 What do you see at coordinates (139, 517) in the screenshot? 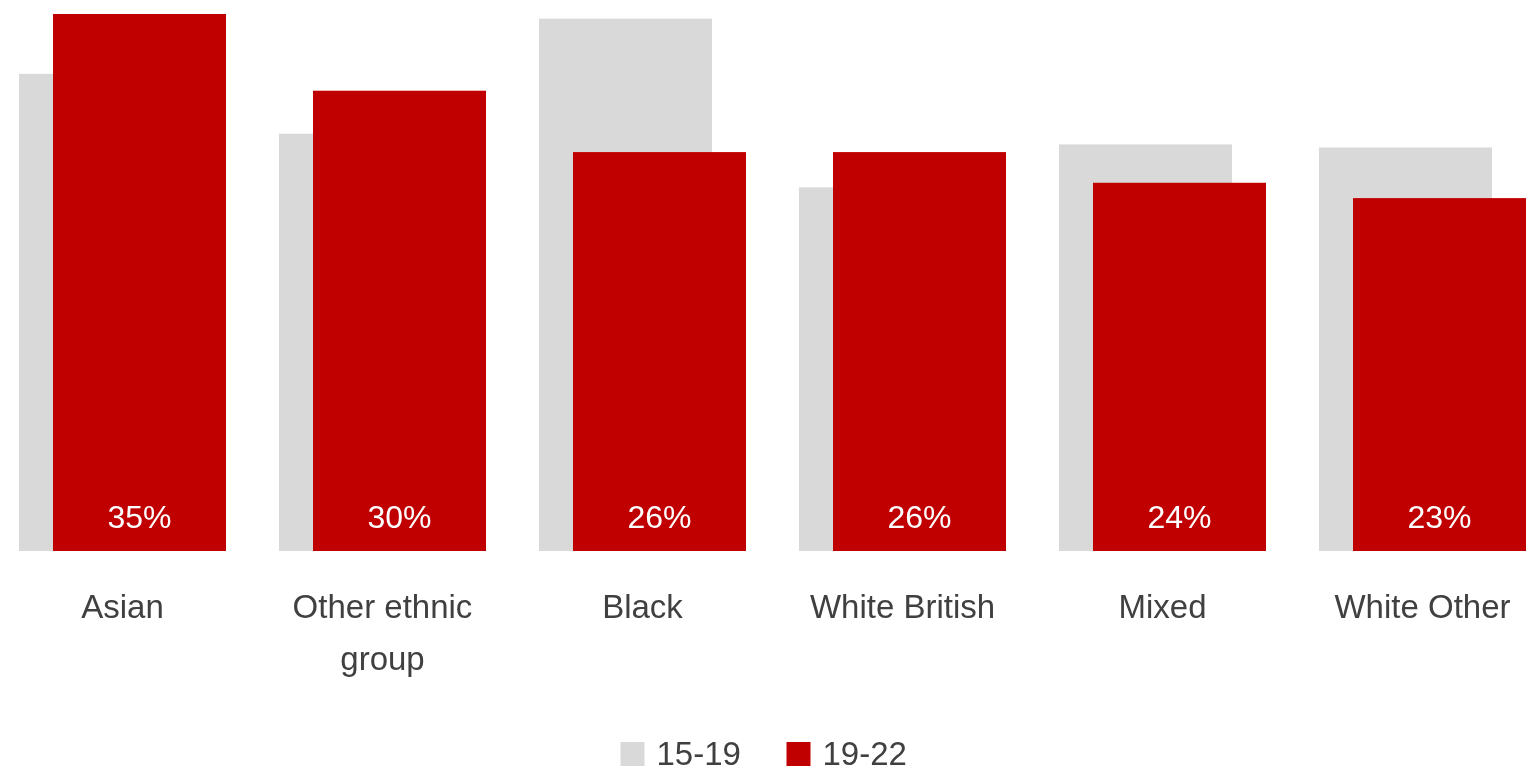
I see `data-label: 35%` at bounding box center [139, 517].